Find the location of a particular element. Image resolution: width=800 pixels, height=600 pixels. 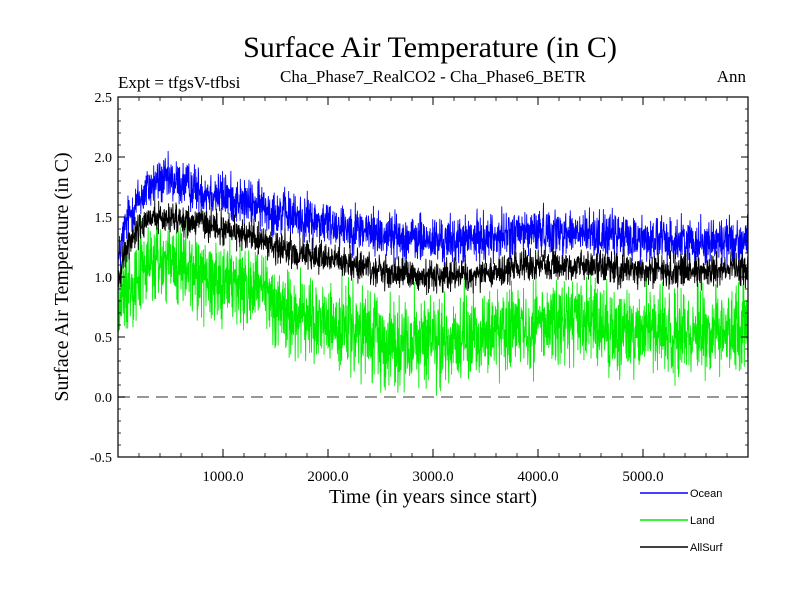

x-tick-label: 4000.0 is located at coordinates (537, 477).